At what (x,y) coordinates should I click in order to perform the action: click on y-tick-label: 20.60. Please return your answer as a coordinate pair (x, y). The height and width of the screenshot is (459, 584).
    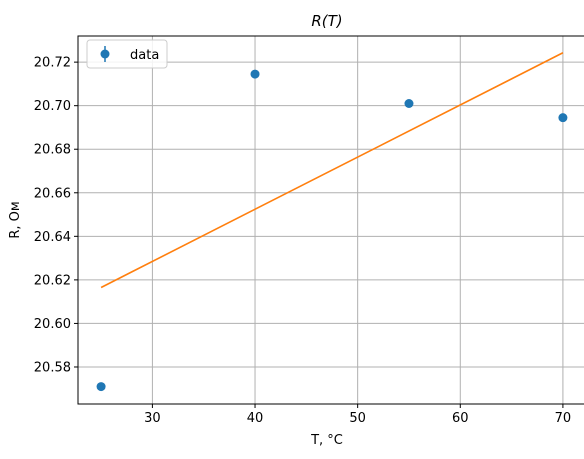
    Looking at the image, I should click on (52, 324).